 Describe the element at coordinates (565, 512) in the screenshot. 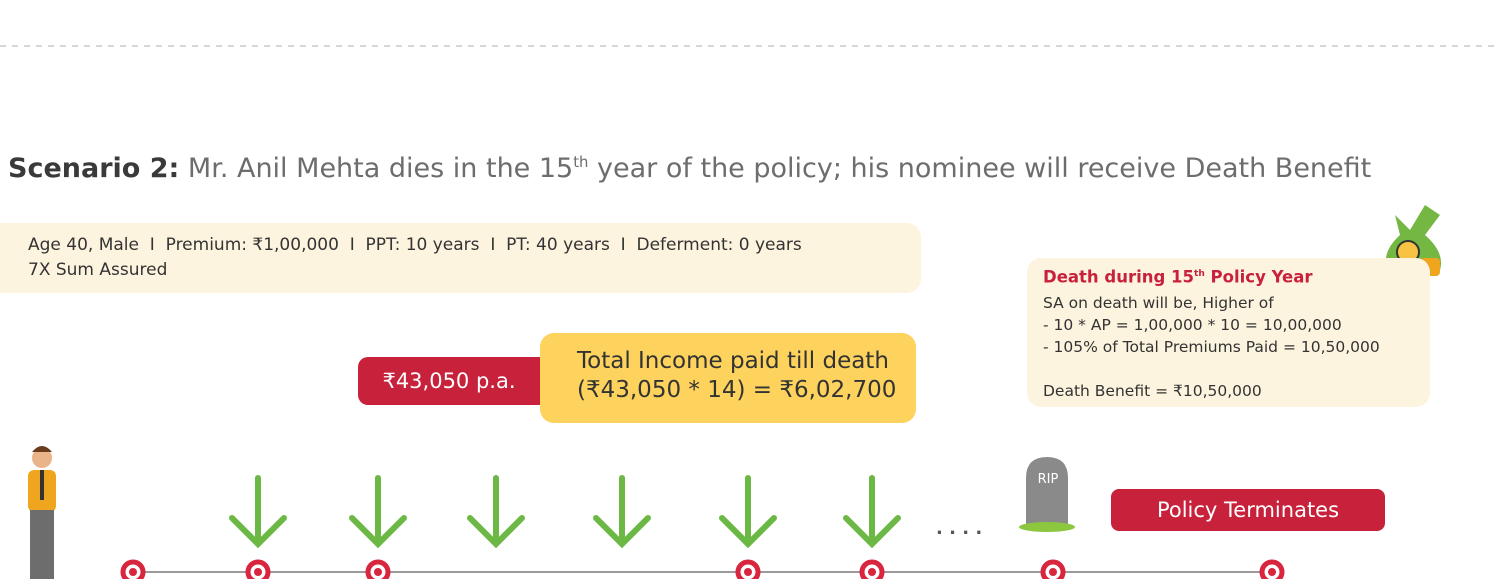

I see `income-arrows` at that location.